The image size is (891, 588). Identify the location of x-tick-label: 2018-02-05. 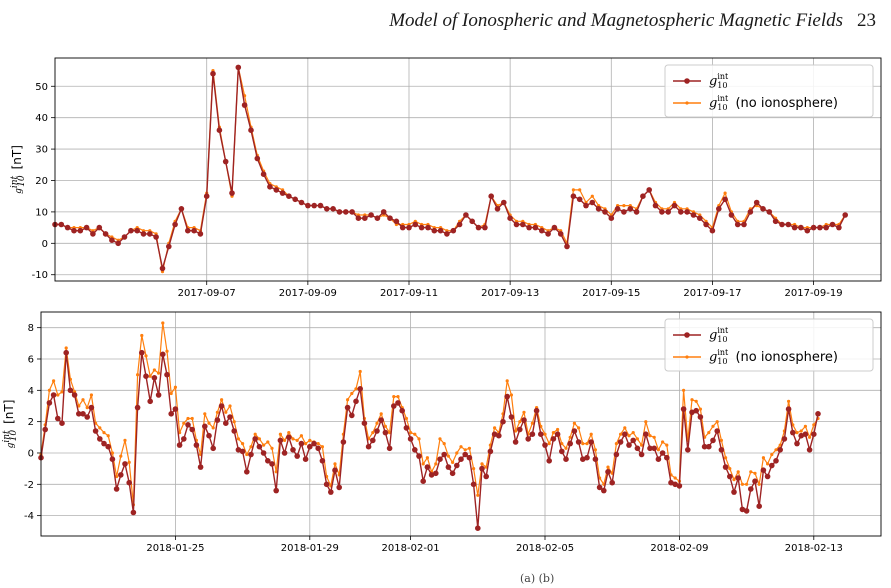
(545, 548).